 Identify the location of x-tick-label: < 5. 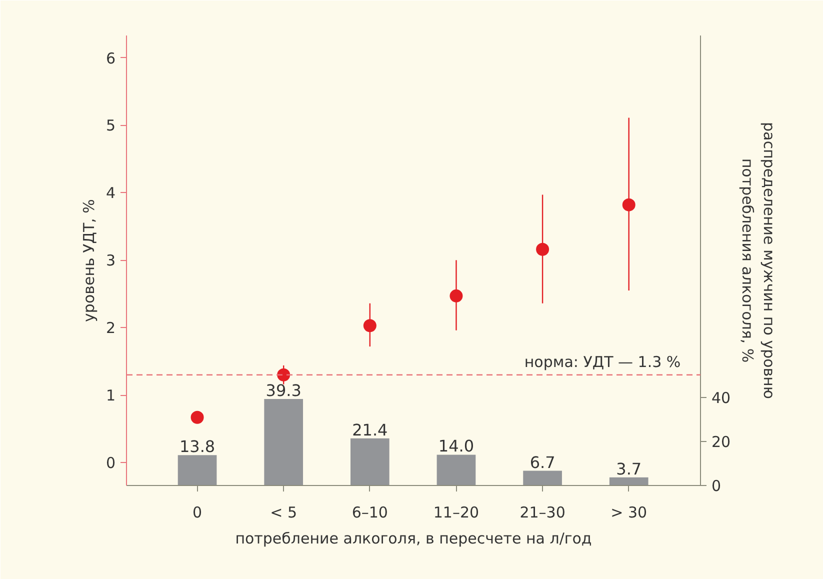
(284, 513).